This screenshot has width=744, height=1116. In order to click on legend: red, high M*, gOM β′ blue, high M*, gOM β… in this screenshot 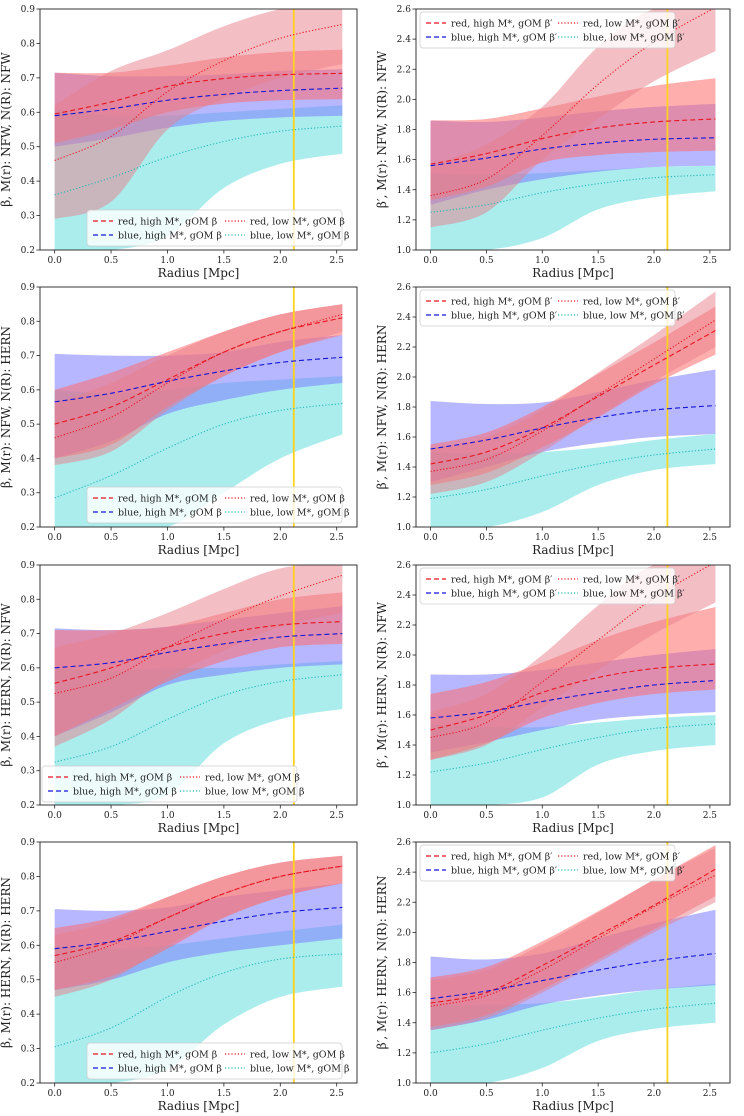, I will do `click(552, 586)`.